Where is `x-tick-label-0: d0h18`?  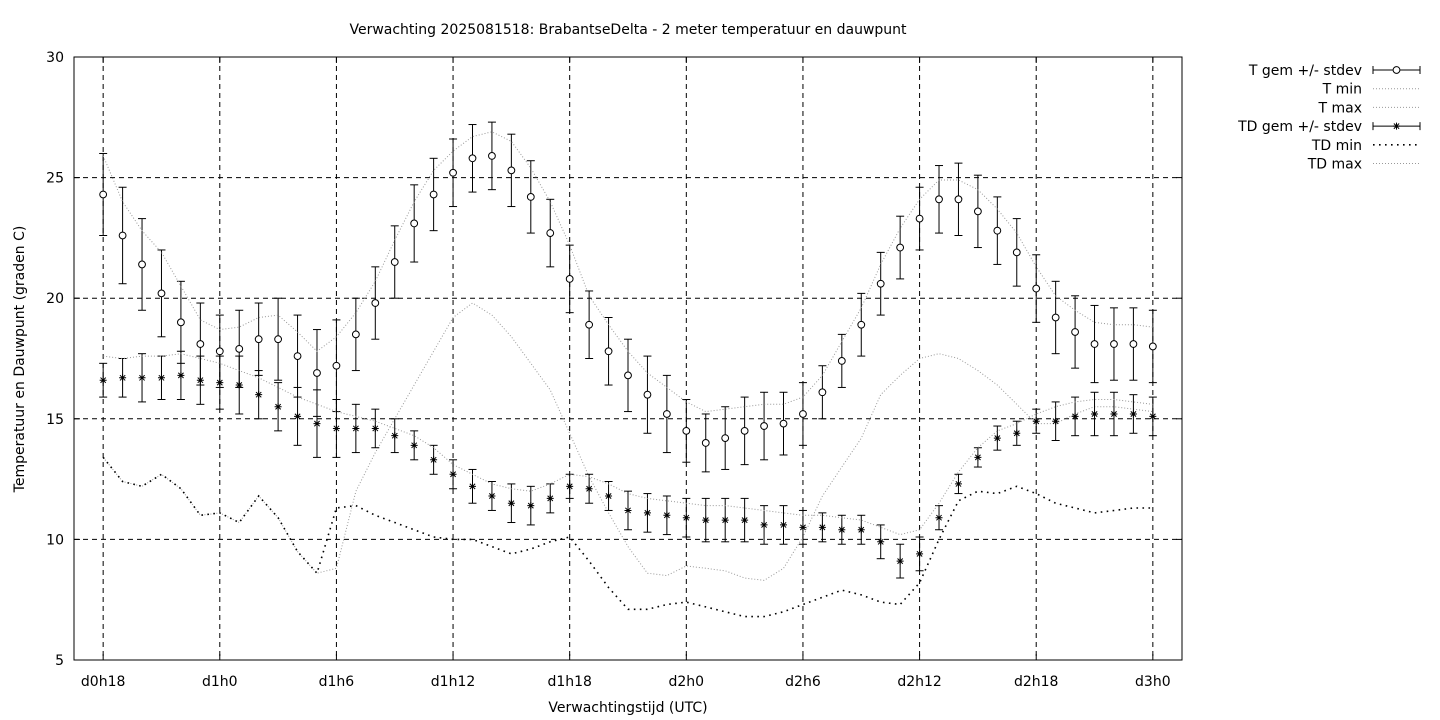
x-tick-label-0: d0h18 is located at coordinates (103, 682).